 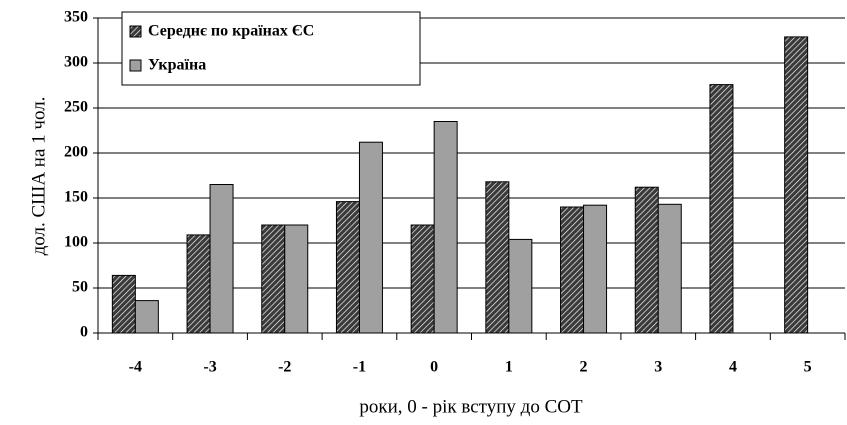 What do you see at coordinates (808, 367) in the screenshot?
I see `x-tick-label: 5` at bounding box center [808, 367].